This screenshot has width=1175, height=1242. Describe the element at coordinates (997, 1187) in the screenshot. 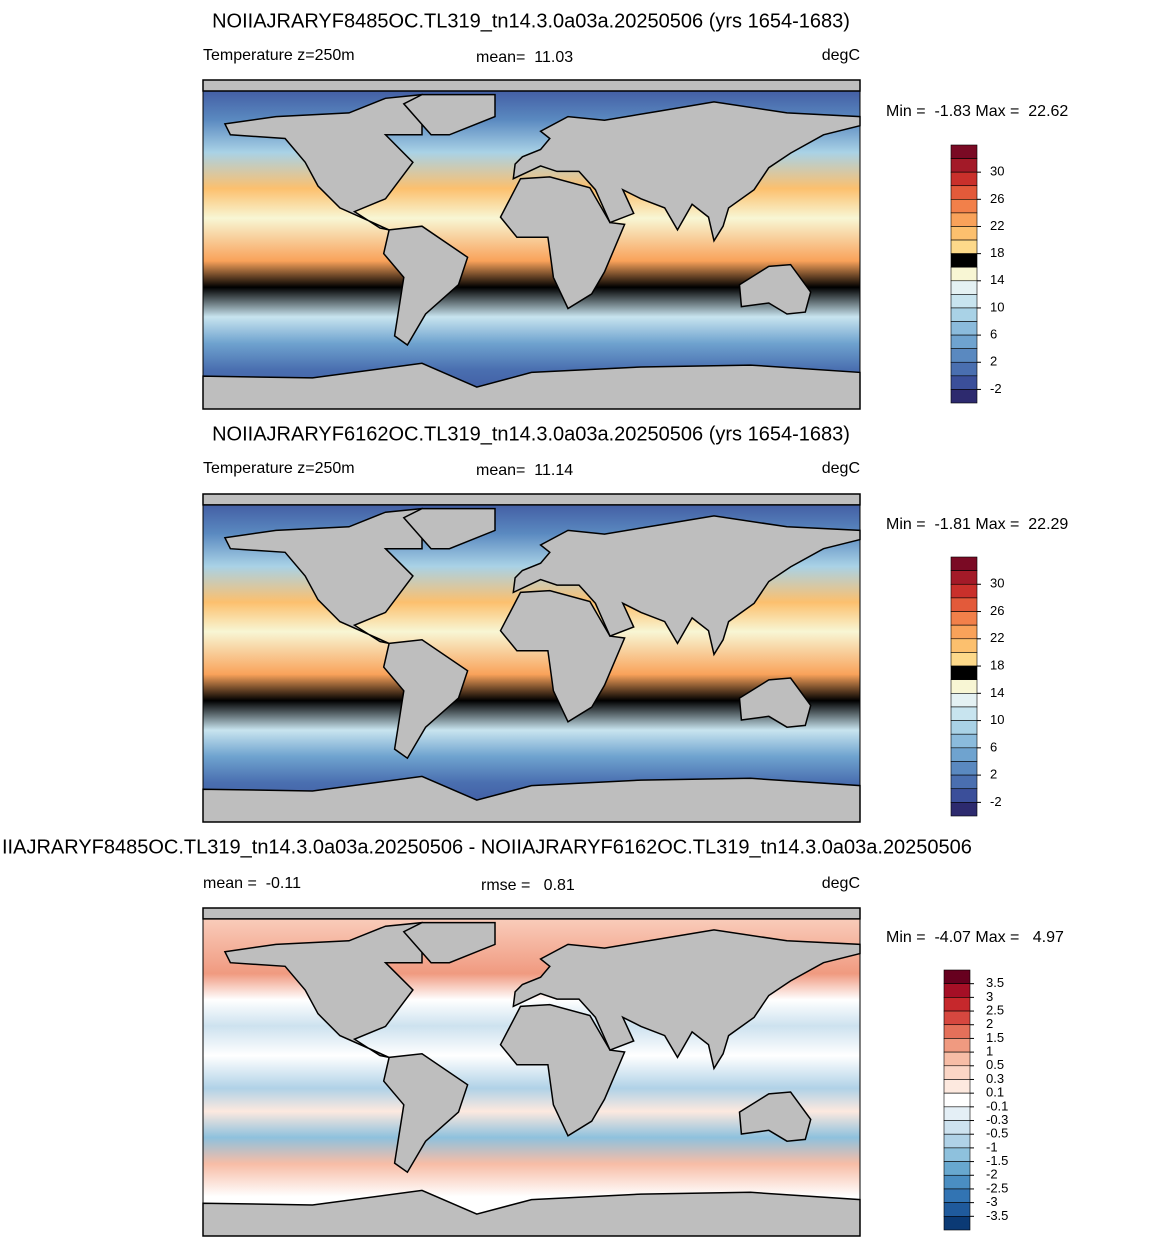

I see `colorbar-label: -2.5` at that location.